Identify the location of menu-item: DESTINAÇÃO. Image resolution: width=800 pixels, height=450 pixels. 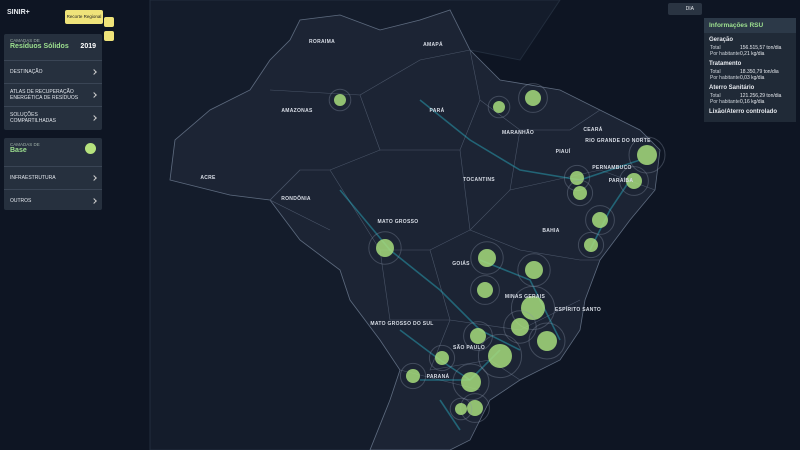
(53, 71).